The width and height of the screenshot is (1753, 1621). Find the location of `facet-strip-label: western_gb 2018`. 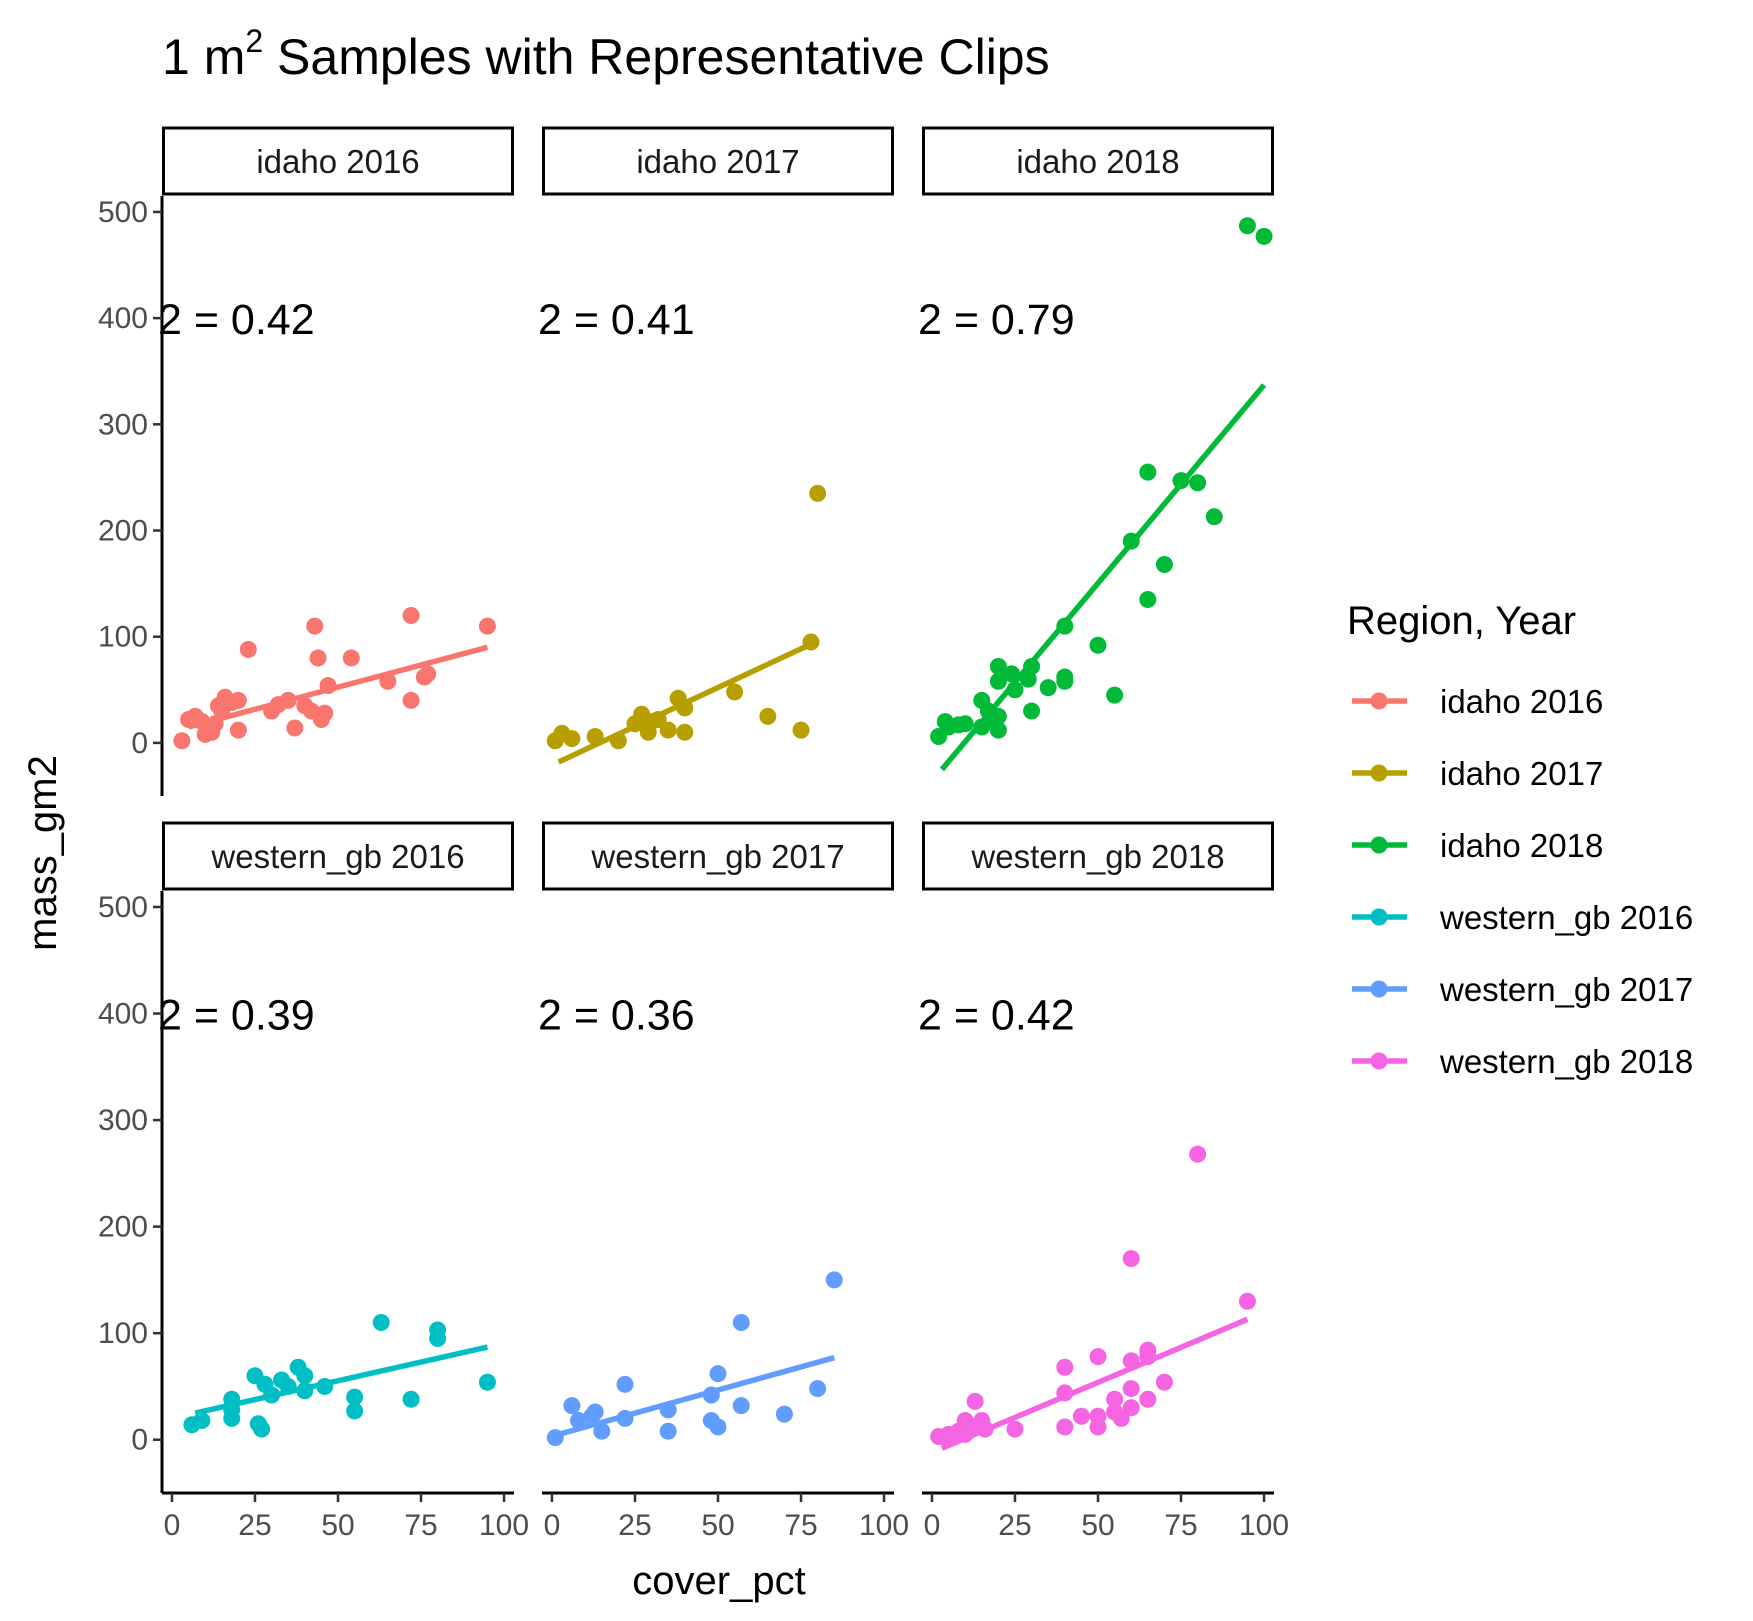

facet-strip-label: western_gb 2018 is located at coordinates (1097, 856).